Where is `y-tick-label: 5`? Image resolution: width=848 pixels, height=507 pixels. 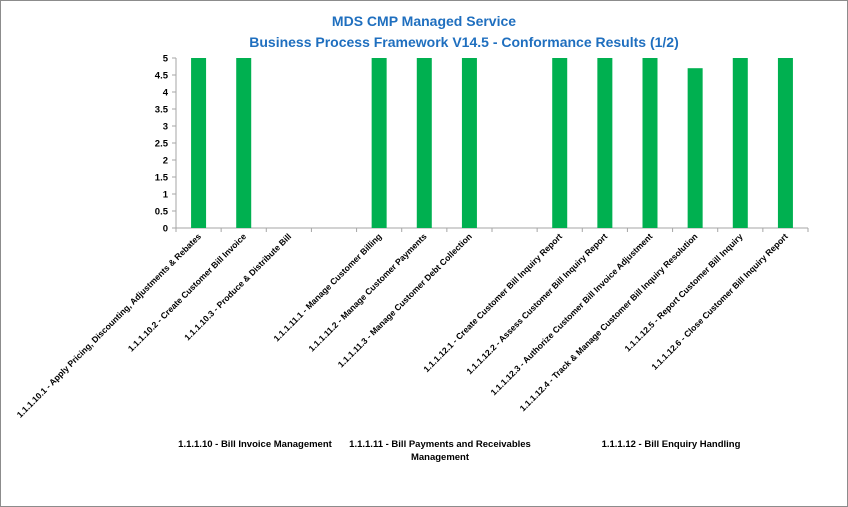
y-tick-label: 5 is located at coordinates (166, 59).